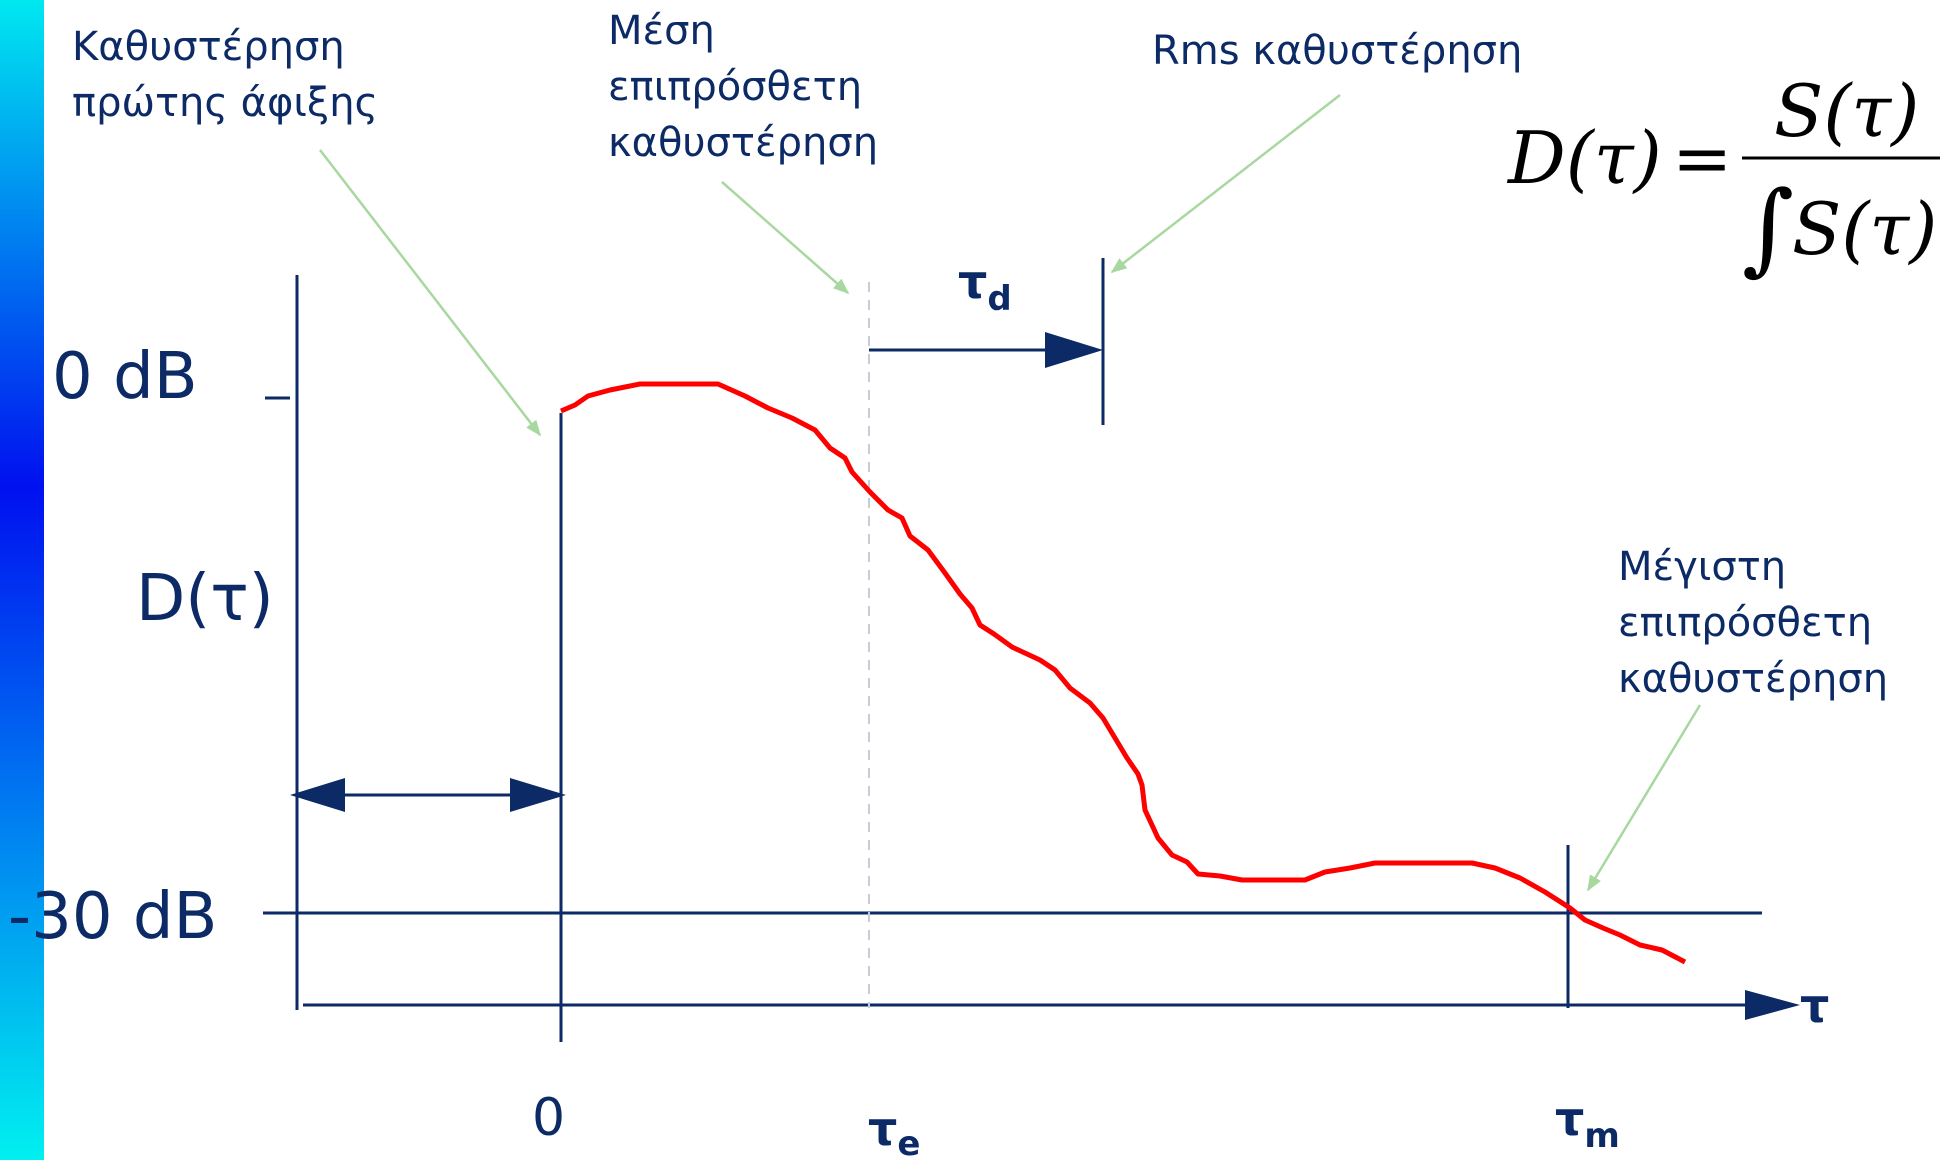 The height and width of the screenshot is (1160, 1955). What do you see at coordinates (1587, 1124) in the screenshot?
I see `label-tau-m: τm` at bounding box center [1587, 1124].